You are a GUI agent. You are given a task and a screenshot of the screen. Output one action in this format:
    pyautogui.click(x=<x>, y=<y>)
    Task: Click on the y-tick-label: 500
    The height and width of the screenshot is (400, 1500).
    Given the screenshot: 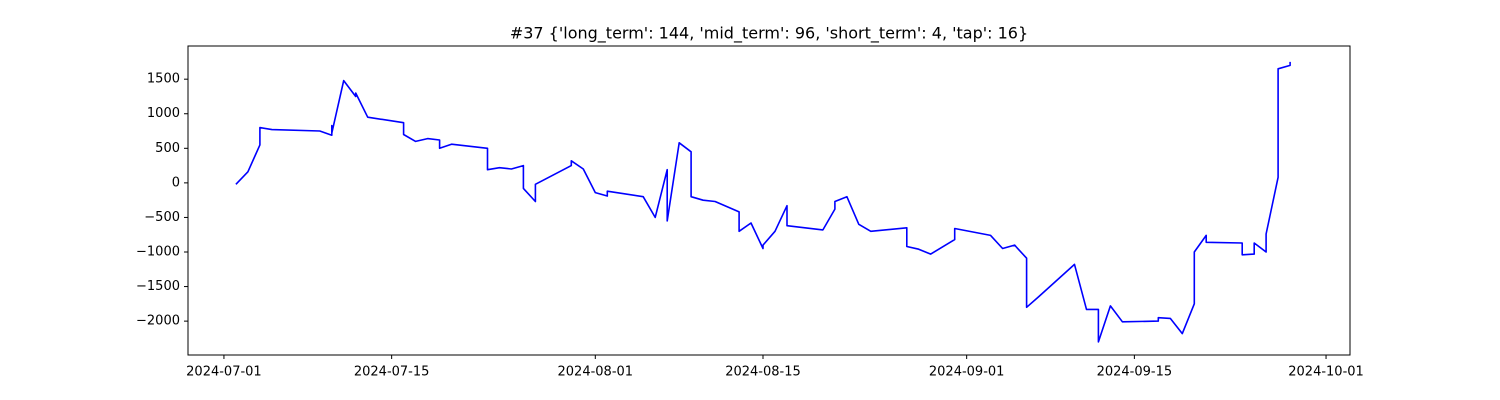 What is the action you would take?
    pyautogui.click(x=167, y=148)
    